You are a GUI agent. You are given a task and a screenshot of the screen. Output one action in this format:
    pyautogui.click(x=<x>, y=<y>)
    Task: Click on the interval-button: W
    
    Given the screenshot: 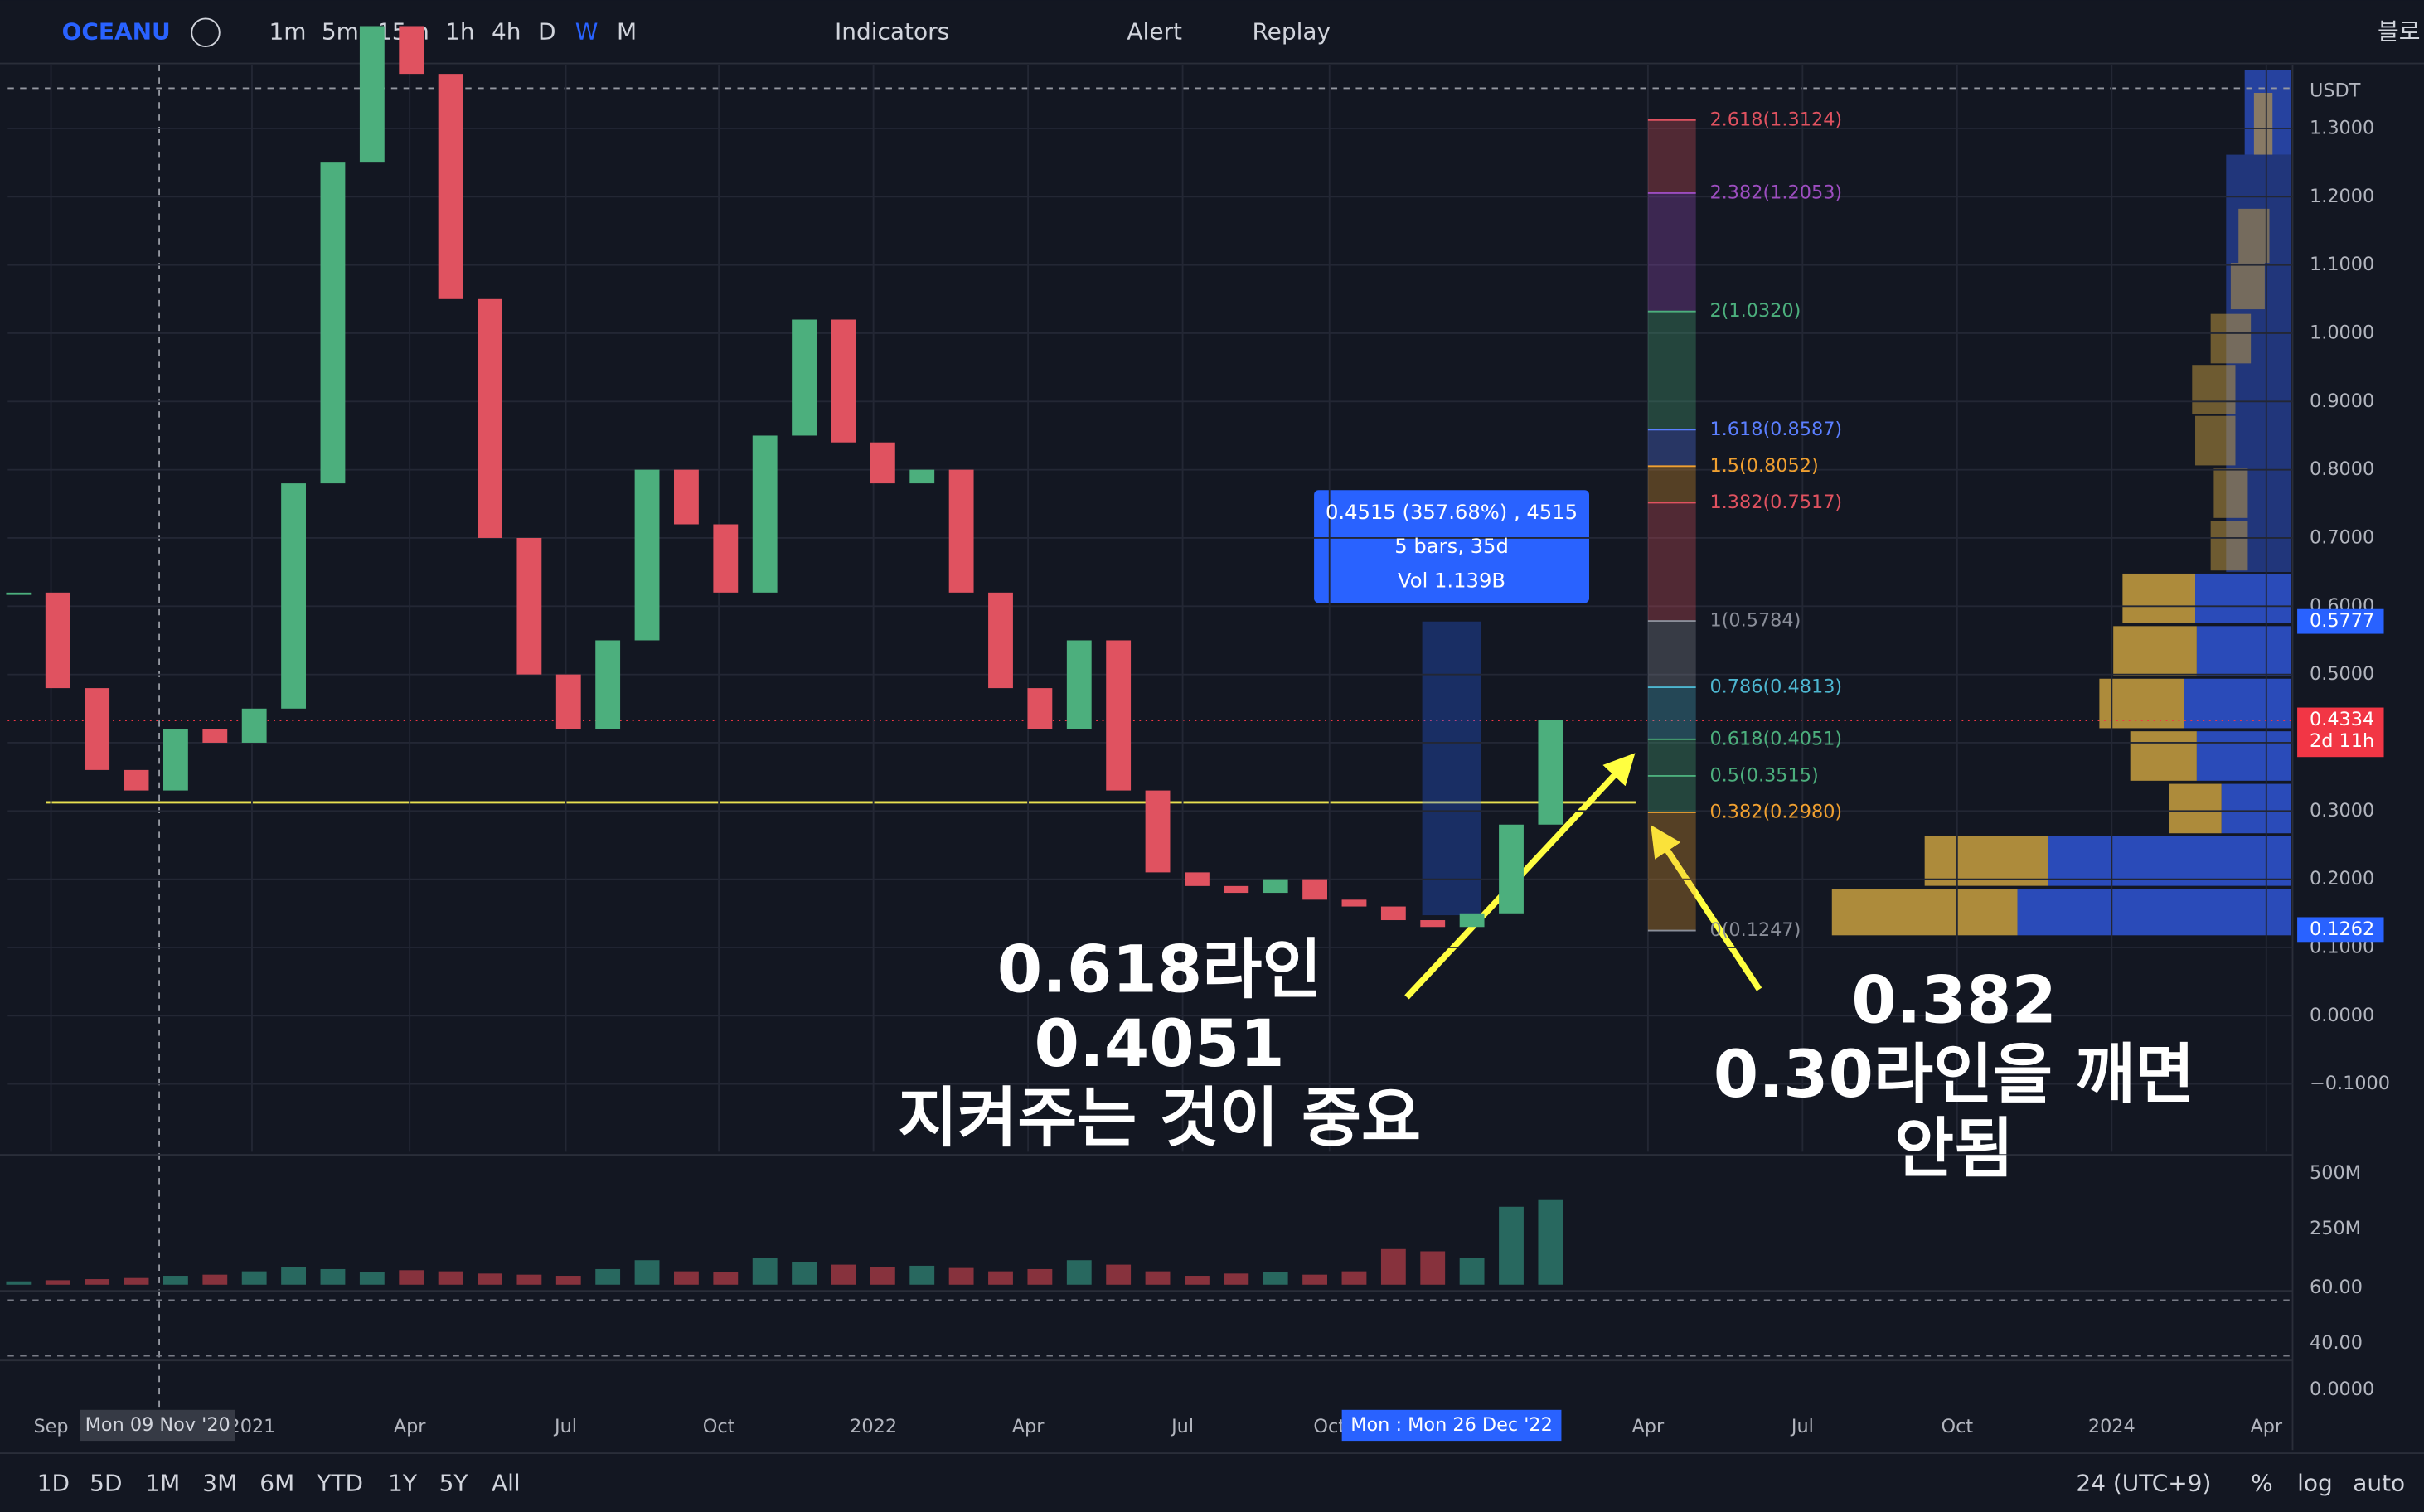 What is the action you would take?
    pyautogui.click(x=587, y=31)
    